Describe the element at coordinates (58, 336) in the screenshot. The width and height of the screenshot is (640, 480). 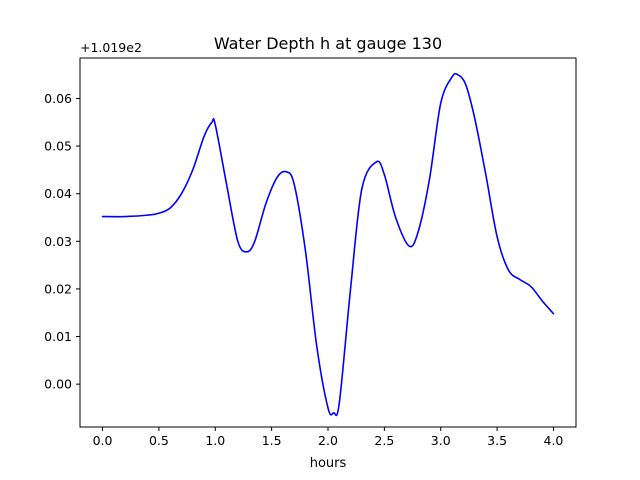
I see `y-tick-label: 0.01` at that location.